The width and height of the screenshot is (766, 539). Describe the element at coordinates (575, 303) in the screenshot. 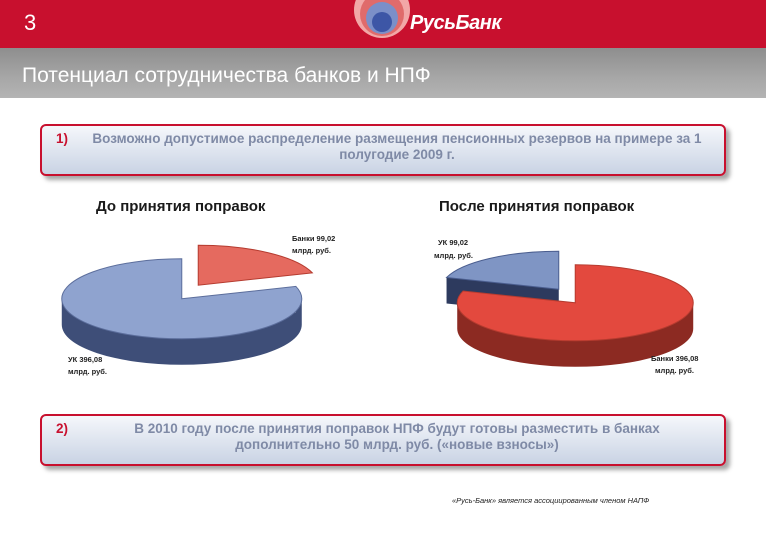

I see `pie-after-banks-top` at that location.